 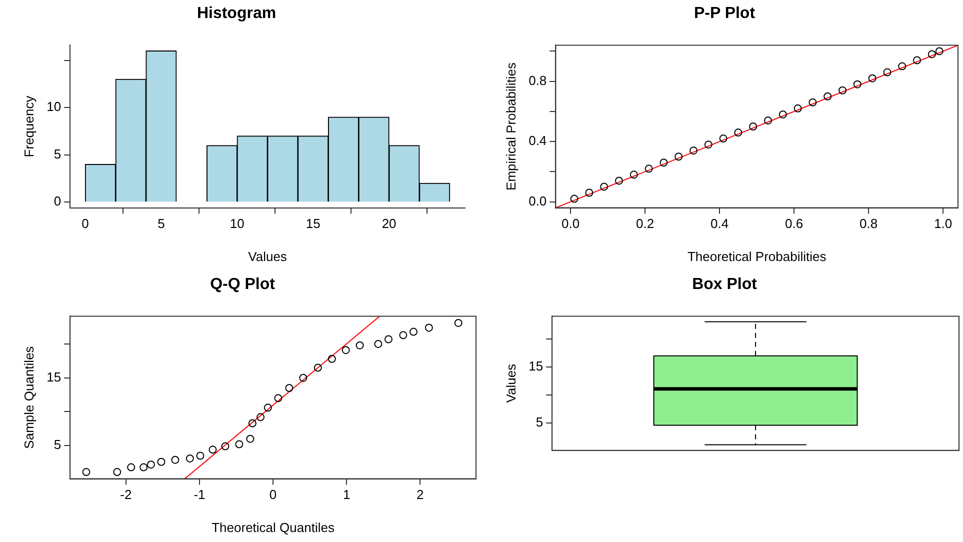 I want to click on y-axis-title: Values, so click(x=510, y=383).